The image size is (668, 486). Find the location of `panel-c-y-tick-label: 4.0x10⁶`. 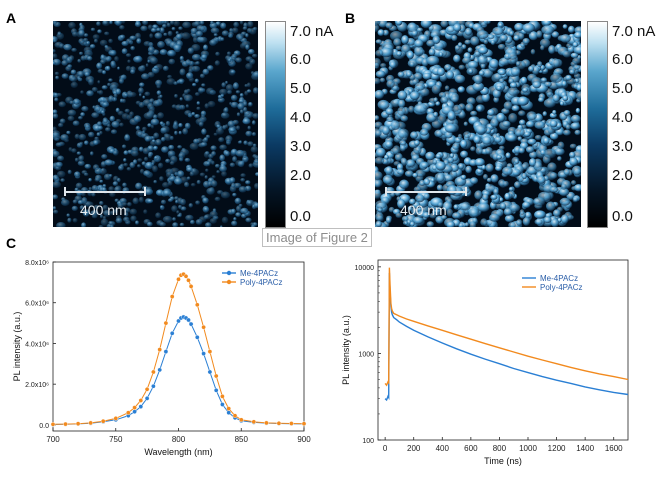

panel-c-y-tick-label: 4.0x10⁶ is located at coordinates (37, 344).